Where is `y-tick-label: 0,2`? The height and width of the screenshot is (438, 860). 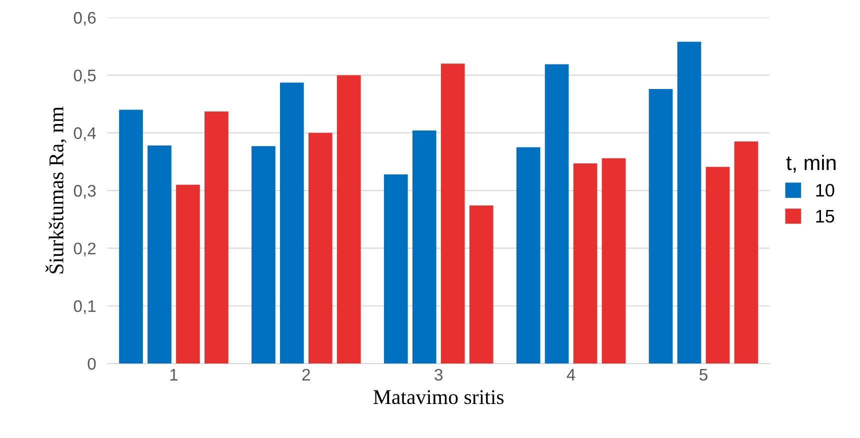 y-tick-label: 0,2 is located at coordinates (85, 249).